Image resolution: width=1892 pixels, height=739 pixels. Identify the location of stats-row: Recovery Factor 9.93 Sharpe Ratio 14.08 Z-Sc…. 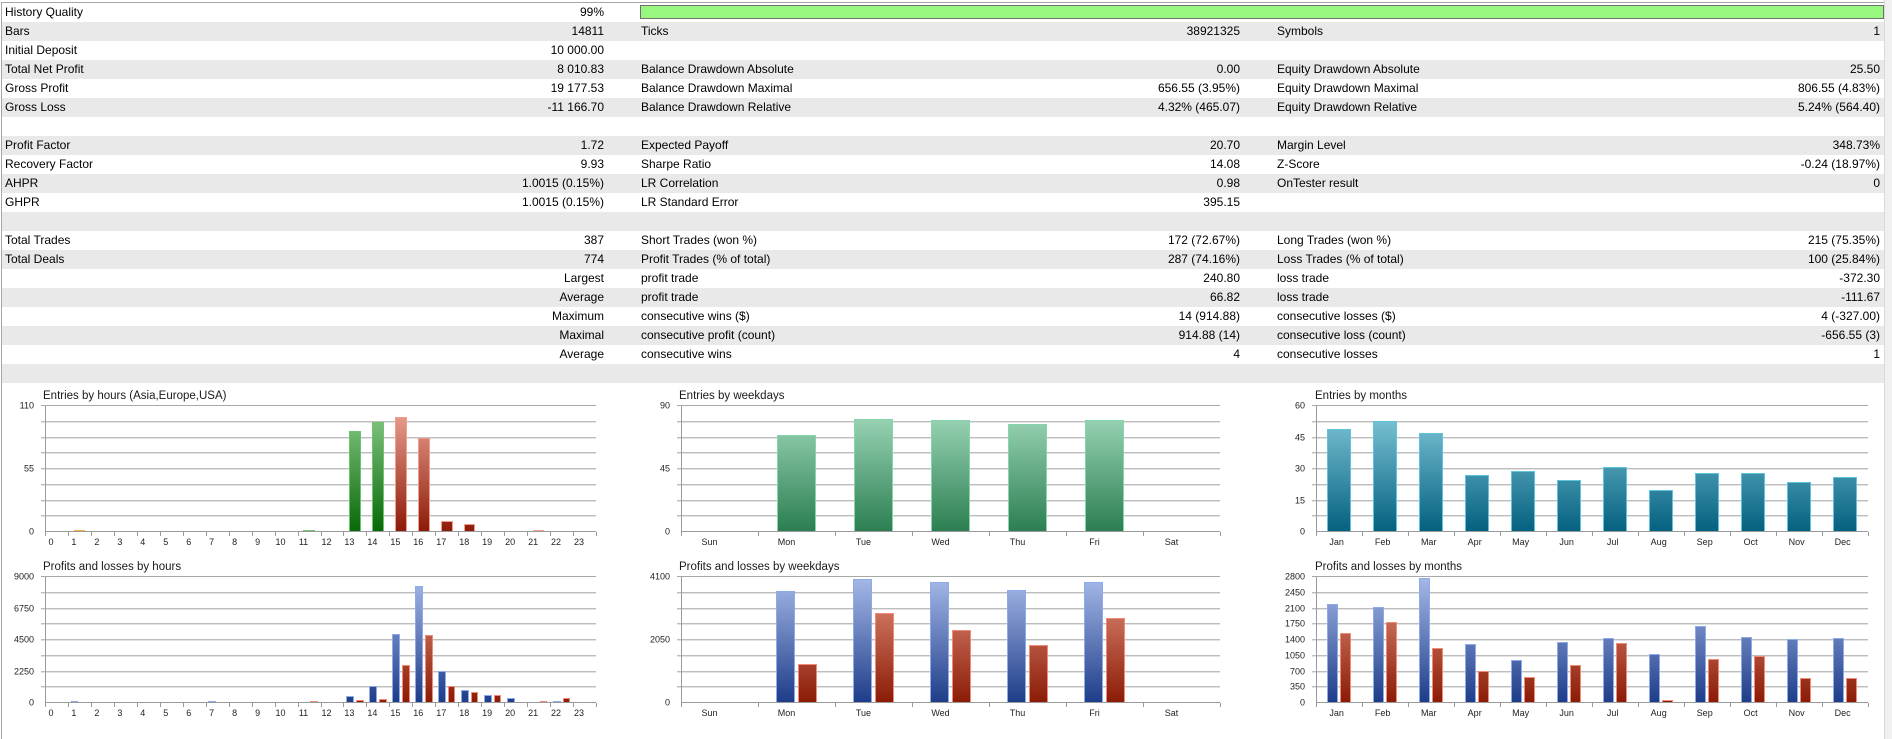
(943, 164).